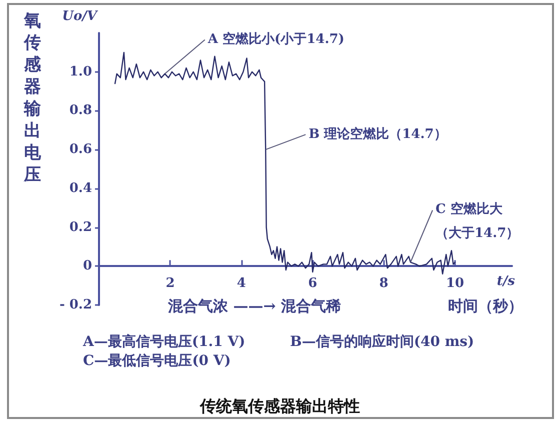  What do you see at coordinates (80, 110) in the screenshot?
I see `y-tick-label: 0.8` at bounding box center [80, 110].